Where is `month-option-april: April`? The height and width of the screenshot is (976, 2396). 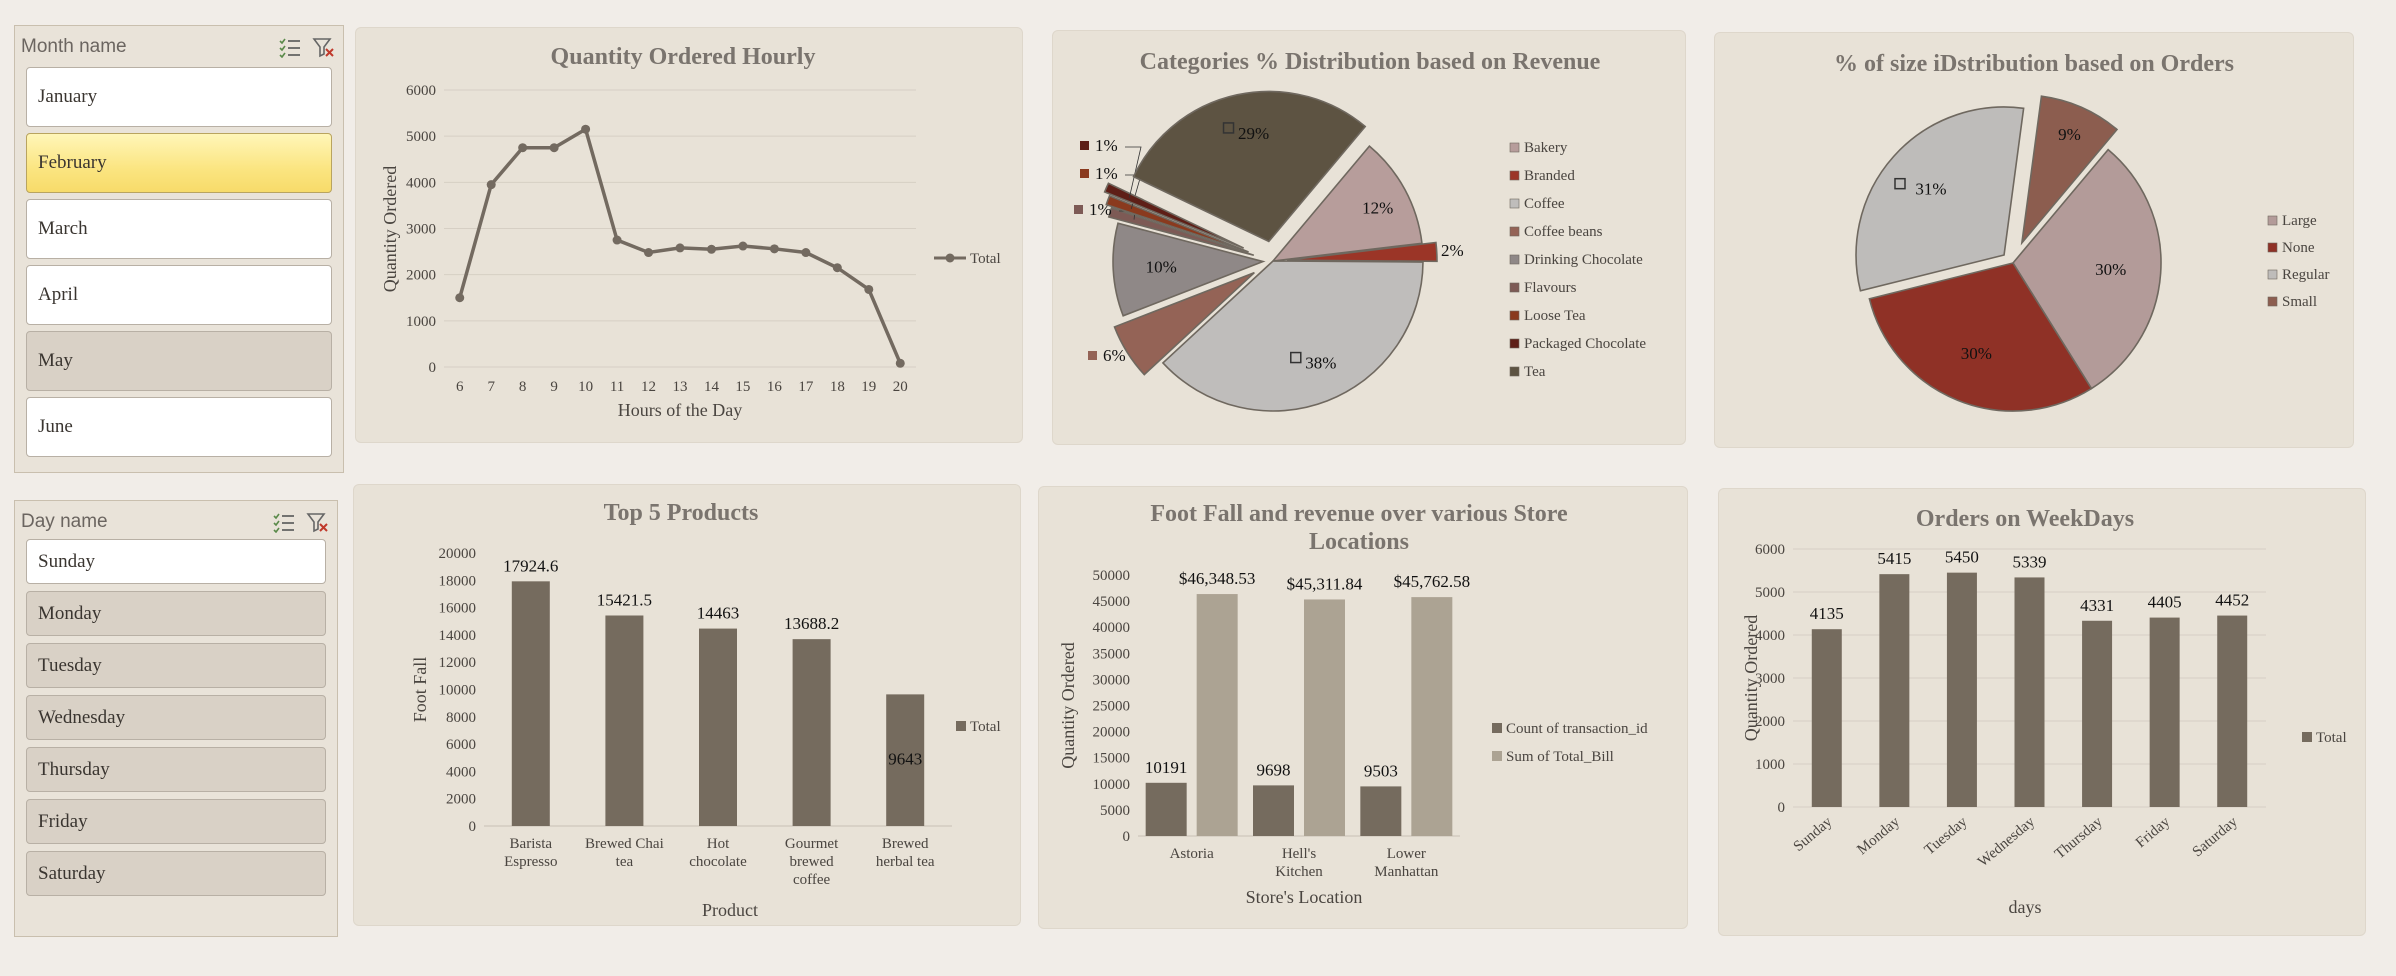 month-option-april: April is located at coordinates (179, 295).